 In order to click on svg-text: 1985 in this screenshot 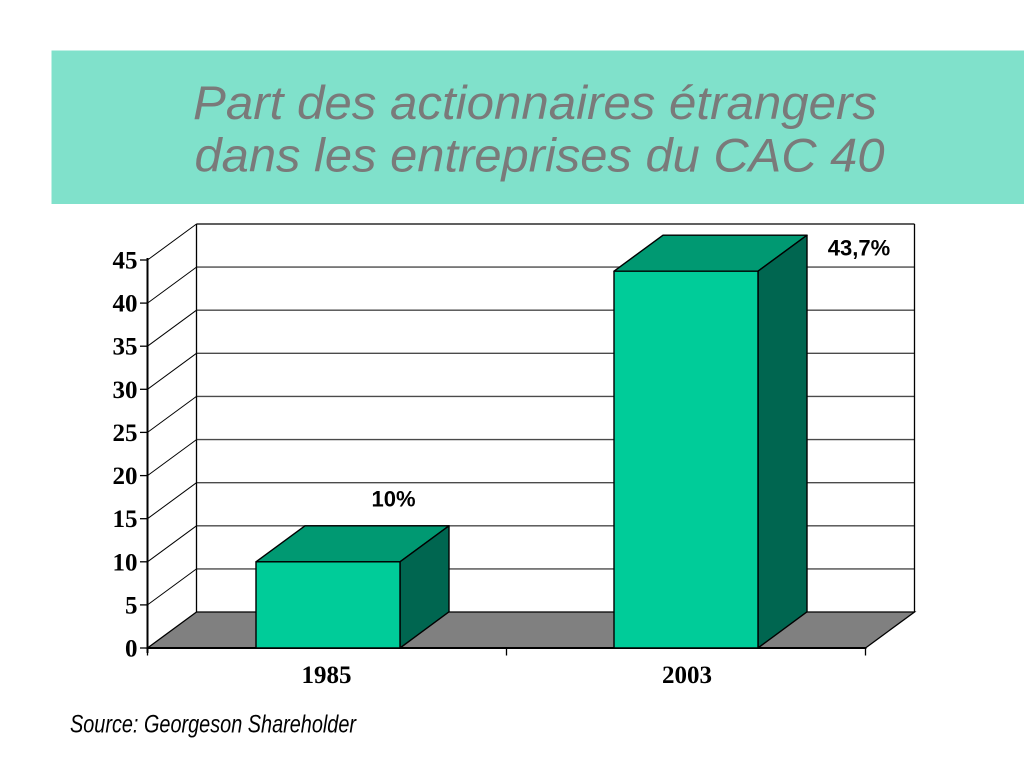, I will do `click(327, 675)`.